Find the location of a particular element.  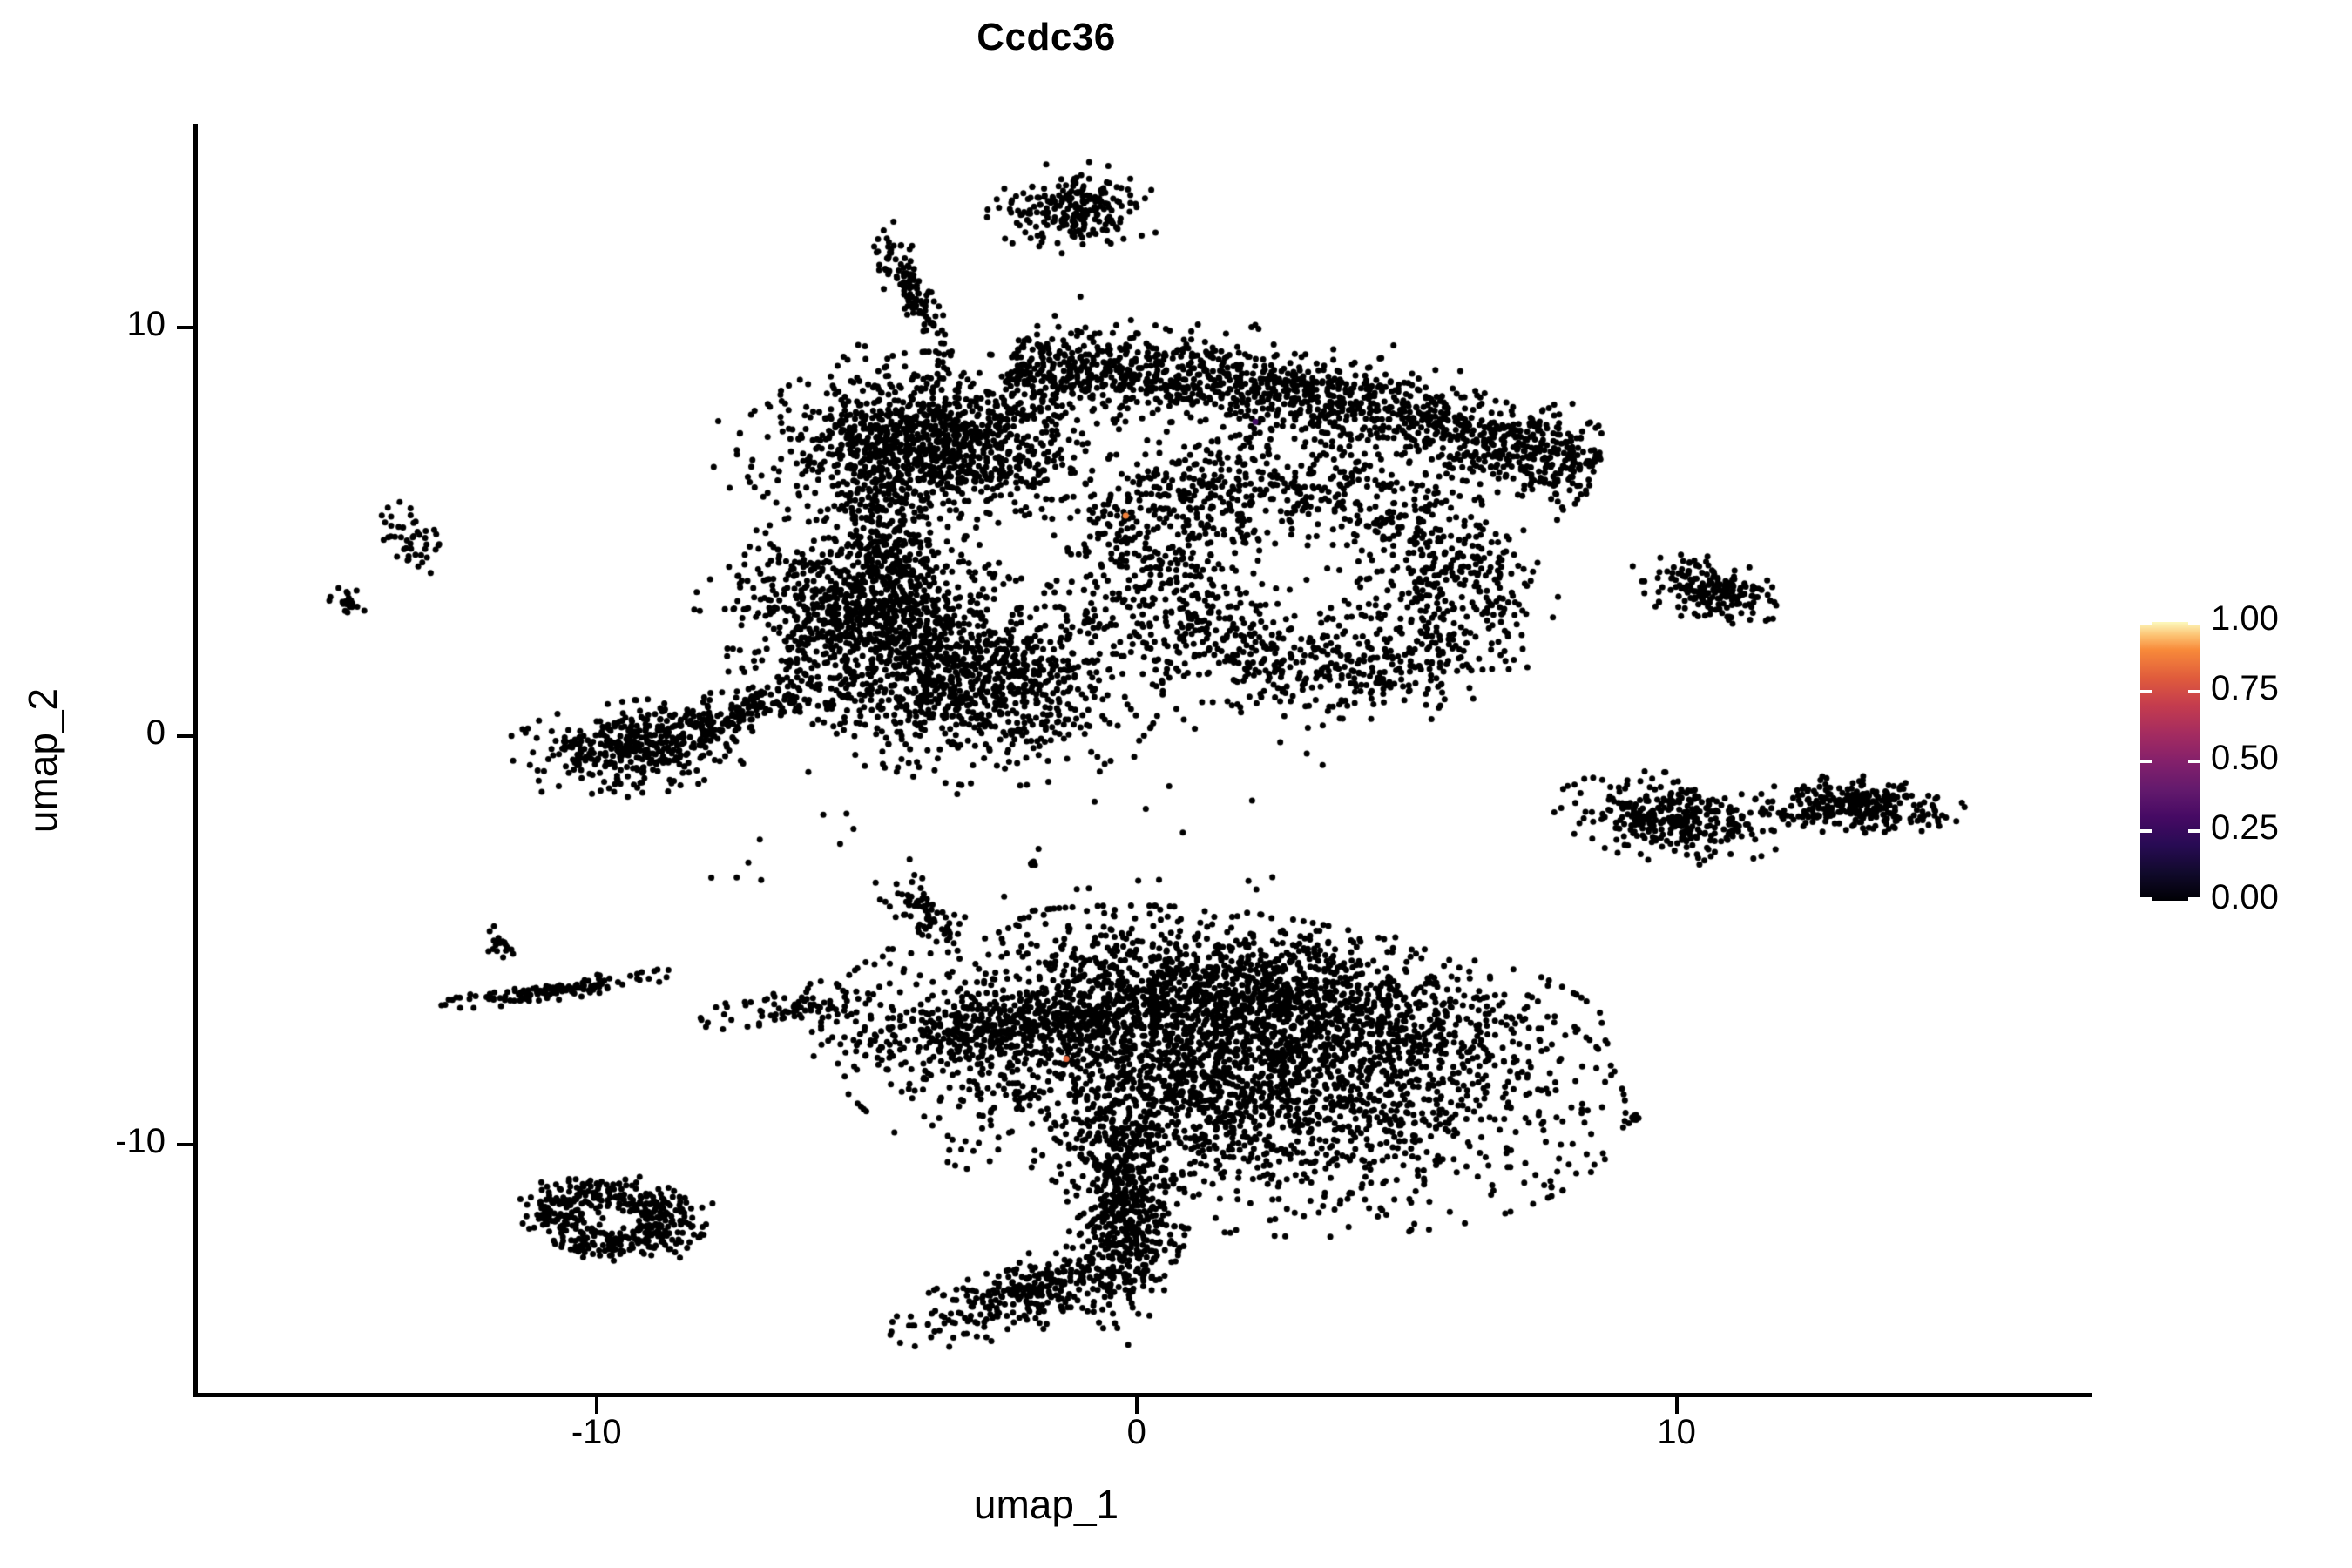

x-axis-line is located at coordinates (1142, 1395).